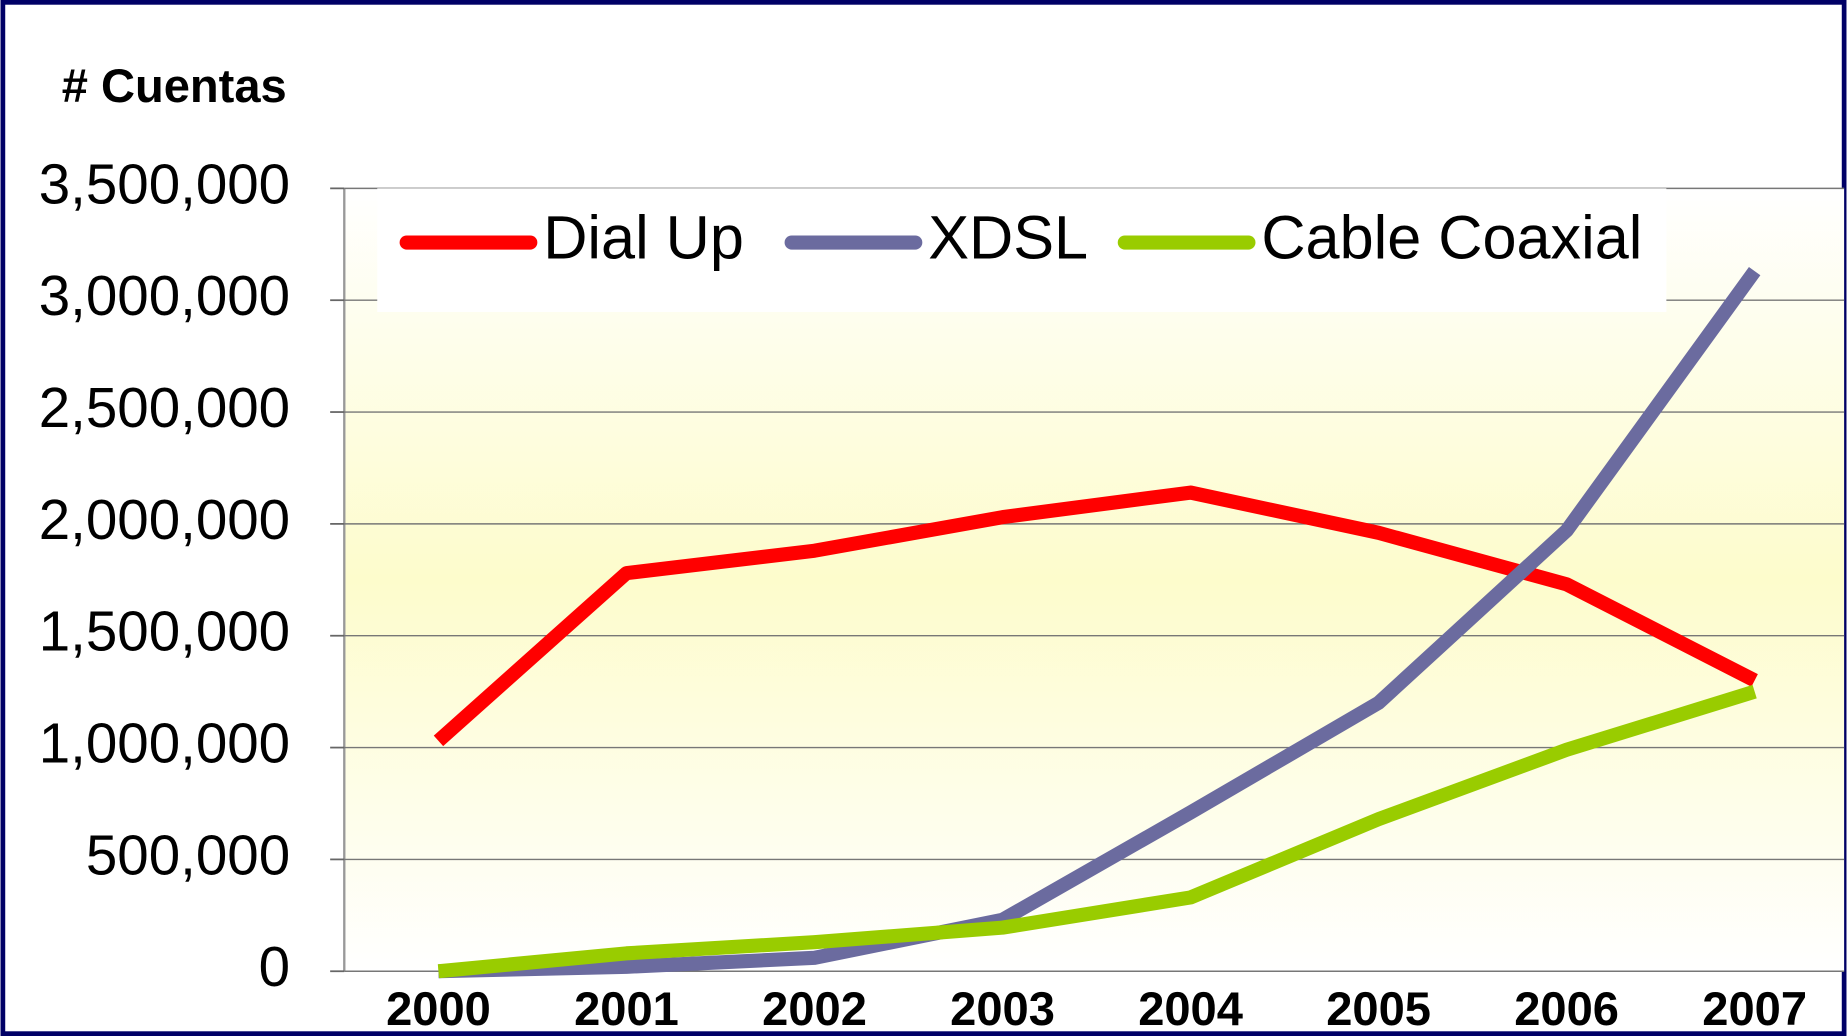 The width and height of the screenshot is (1847, 1036). Describe the element at coordinates (626, 1008) in the screenshot. I see `x-tick-label: 2001` at that location.